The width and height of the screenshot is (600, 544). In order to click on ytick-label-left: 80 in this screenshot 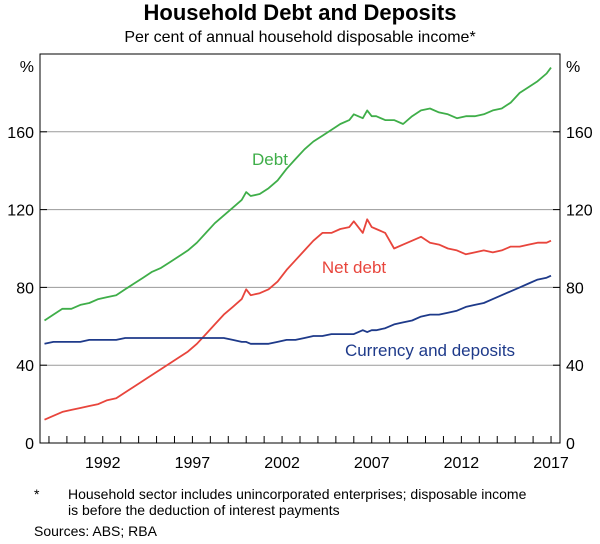, I will do `click(25, 288)`.